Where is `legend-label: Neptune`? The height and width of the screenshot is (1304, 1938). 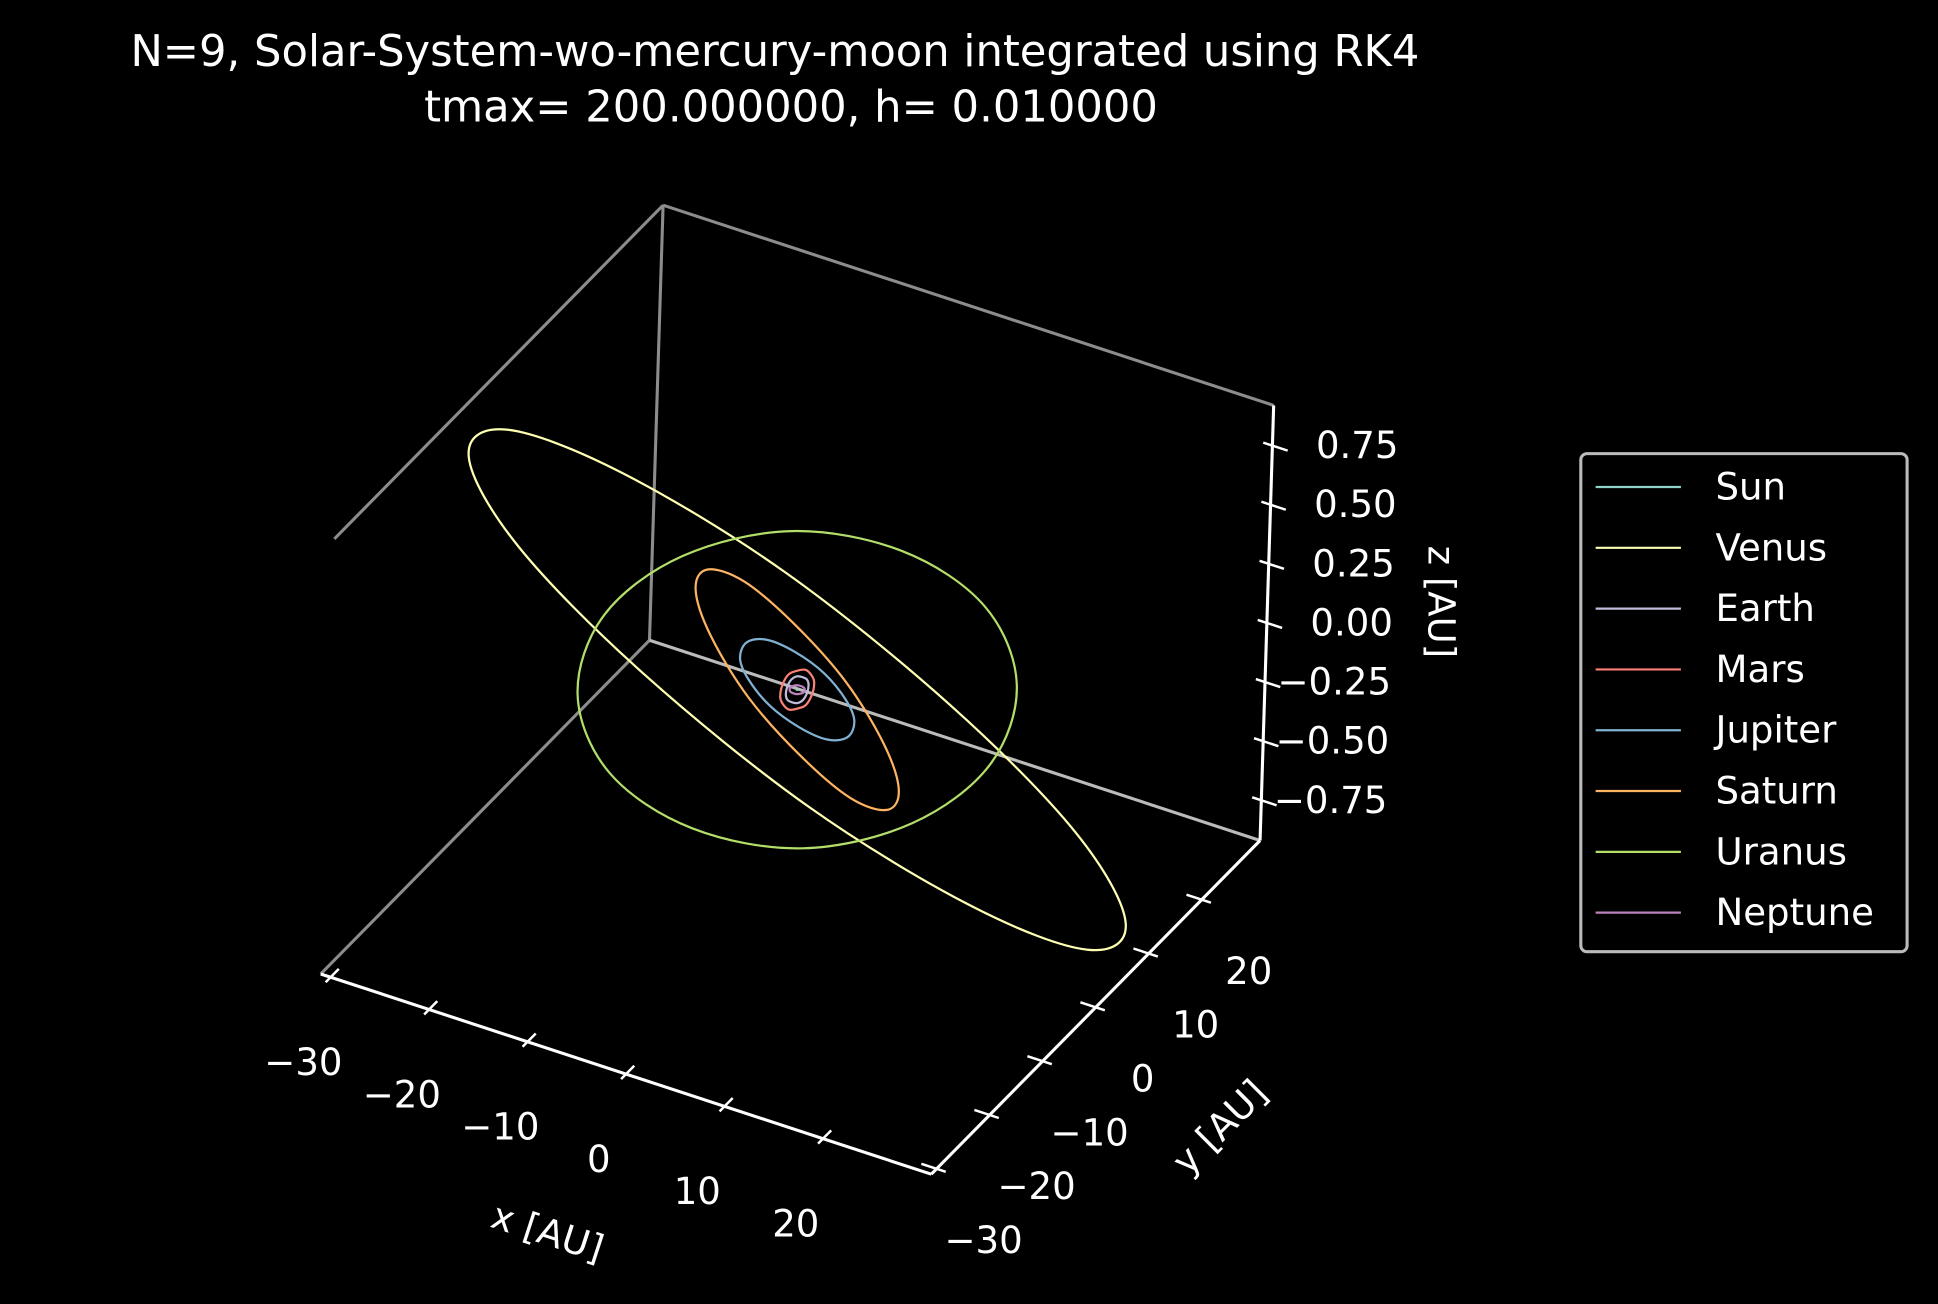
legend-label: Neptune is located at coordinates (1795, 912).